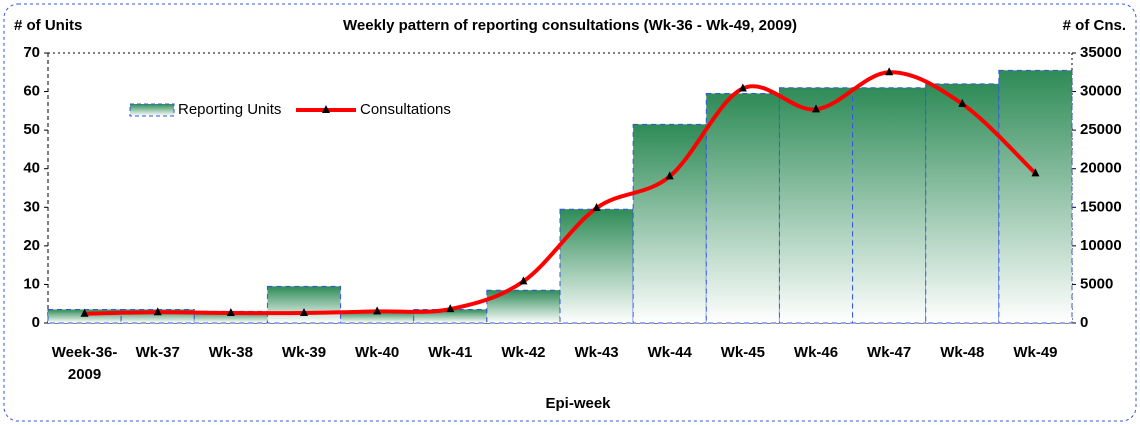 This screenshot has width=1140, height=425. I want to click on y-tick-label: 0, so click(36, 322).